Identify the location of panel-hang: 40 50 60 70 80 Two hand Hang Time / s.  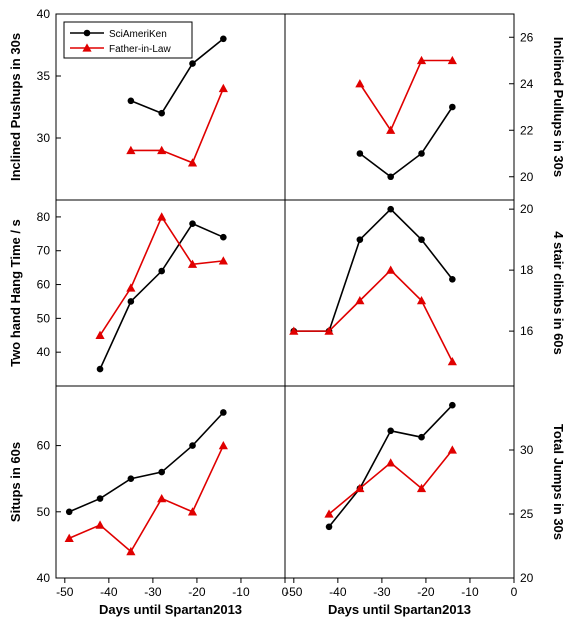
(147, 293).